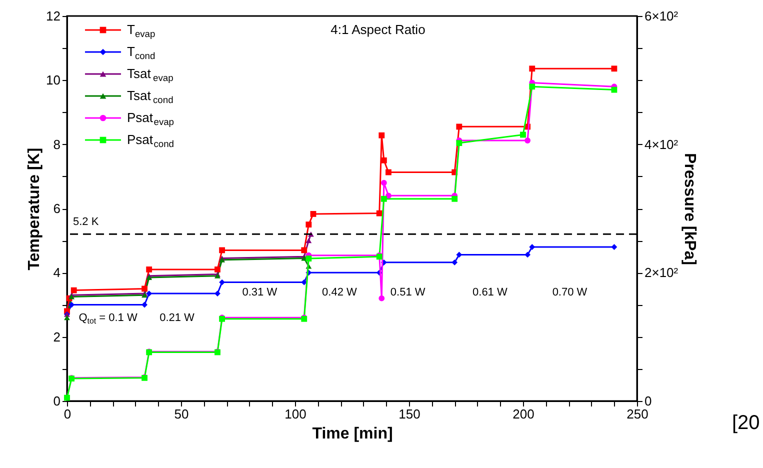  I want to click on y-tick-label: 2, so click(56, 336).